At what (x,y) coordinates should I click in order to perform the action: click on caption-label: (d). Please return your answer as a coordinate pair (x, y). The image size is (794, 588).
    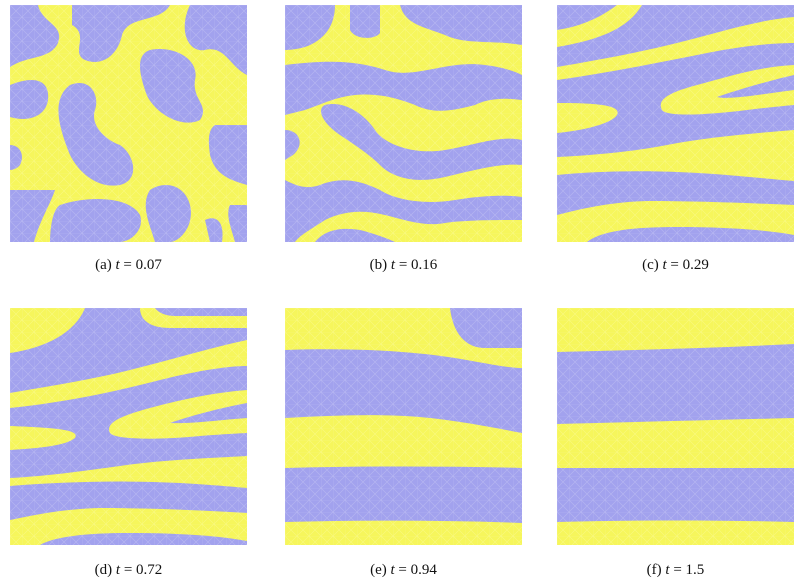
    Looking at the image, I should click on (103, 570).